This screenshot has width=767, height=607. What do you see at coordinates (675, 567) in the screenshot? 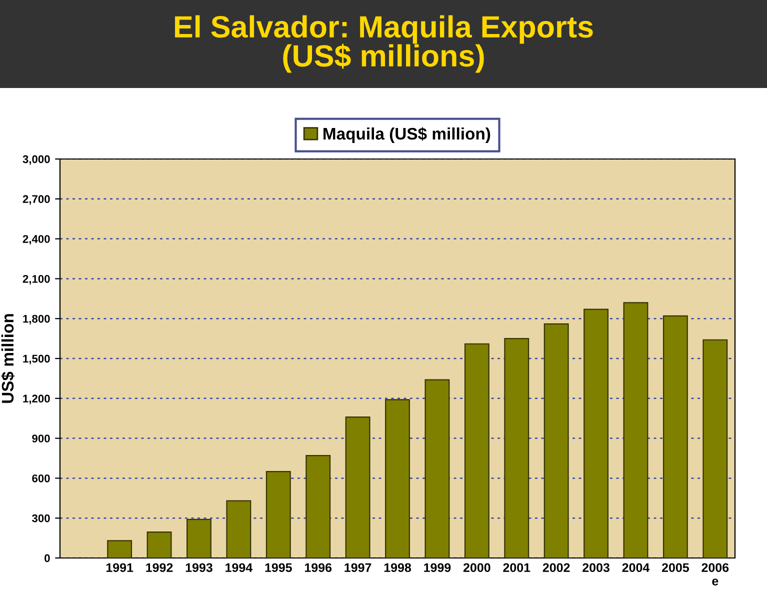
I see `x-tick-label: 2005` at bounding box center [675, 567].